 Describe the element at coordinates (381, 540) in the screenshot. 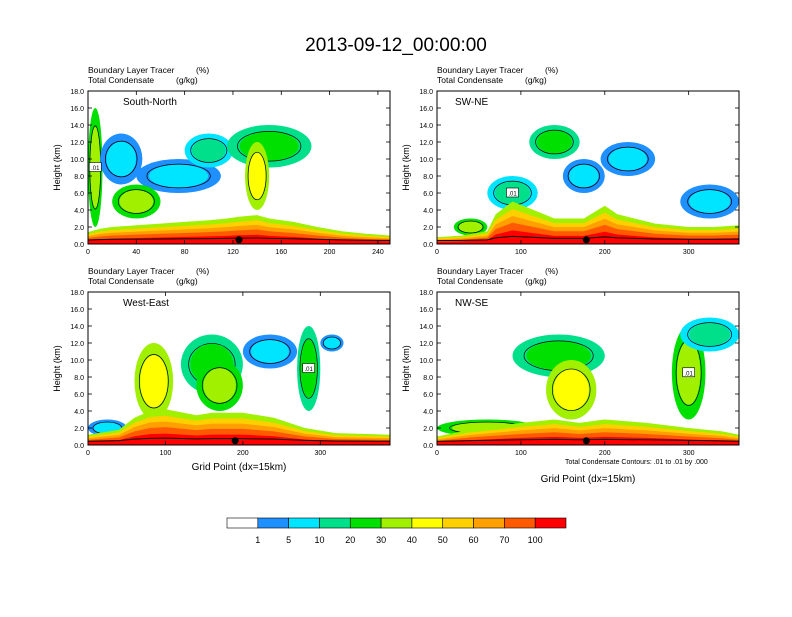

I see `colorbar-label: 30` at that location.